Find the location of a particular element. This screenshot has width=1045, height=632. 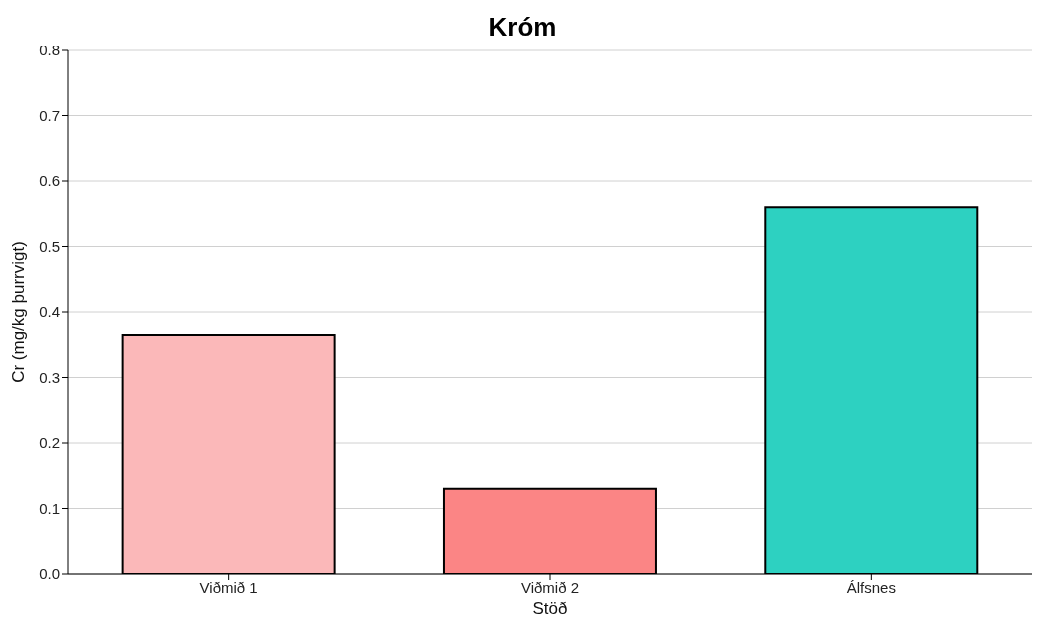

x-tick-label: Viðmið 2 is located at coordinates (550, 587).